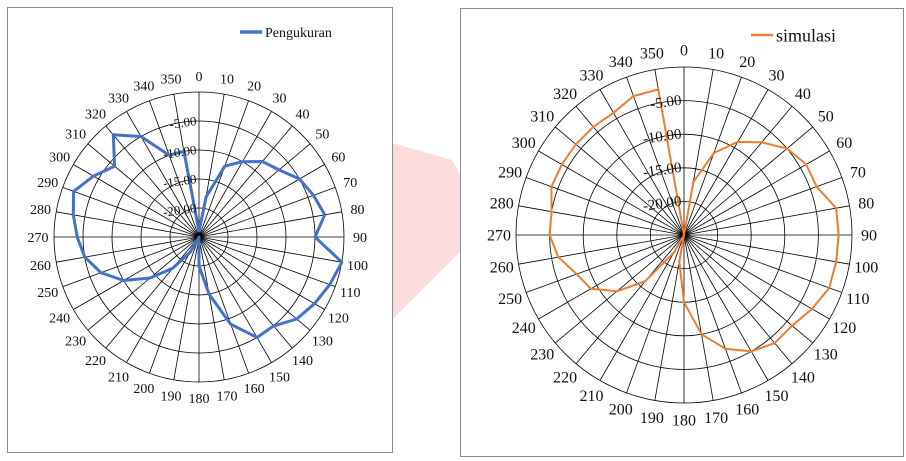 Image resolution: width=906 pixels, height=461 pixels. Describe the element at coordinates (171, 79) in the screenshot. I see `angle-label: 350` at that location.